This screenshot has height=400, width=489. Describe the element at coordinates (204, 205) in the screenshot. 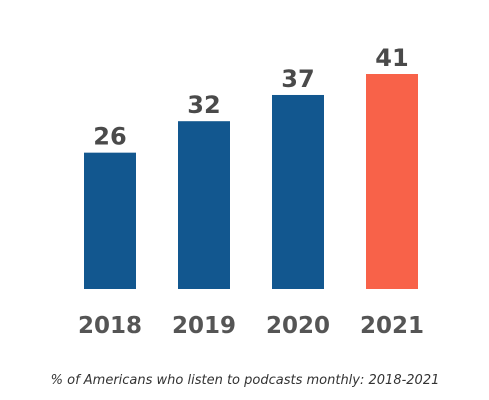

I see `bar-2019` at that location.